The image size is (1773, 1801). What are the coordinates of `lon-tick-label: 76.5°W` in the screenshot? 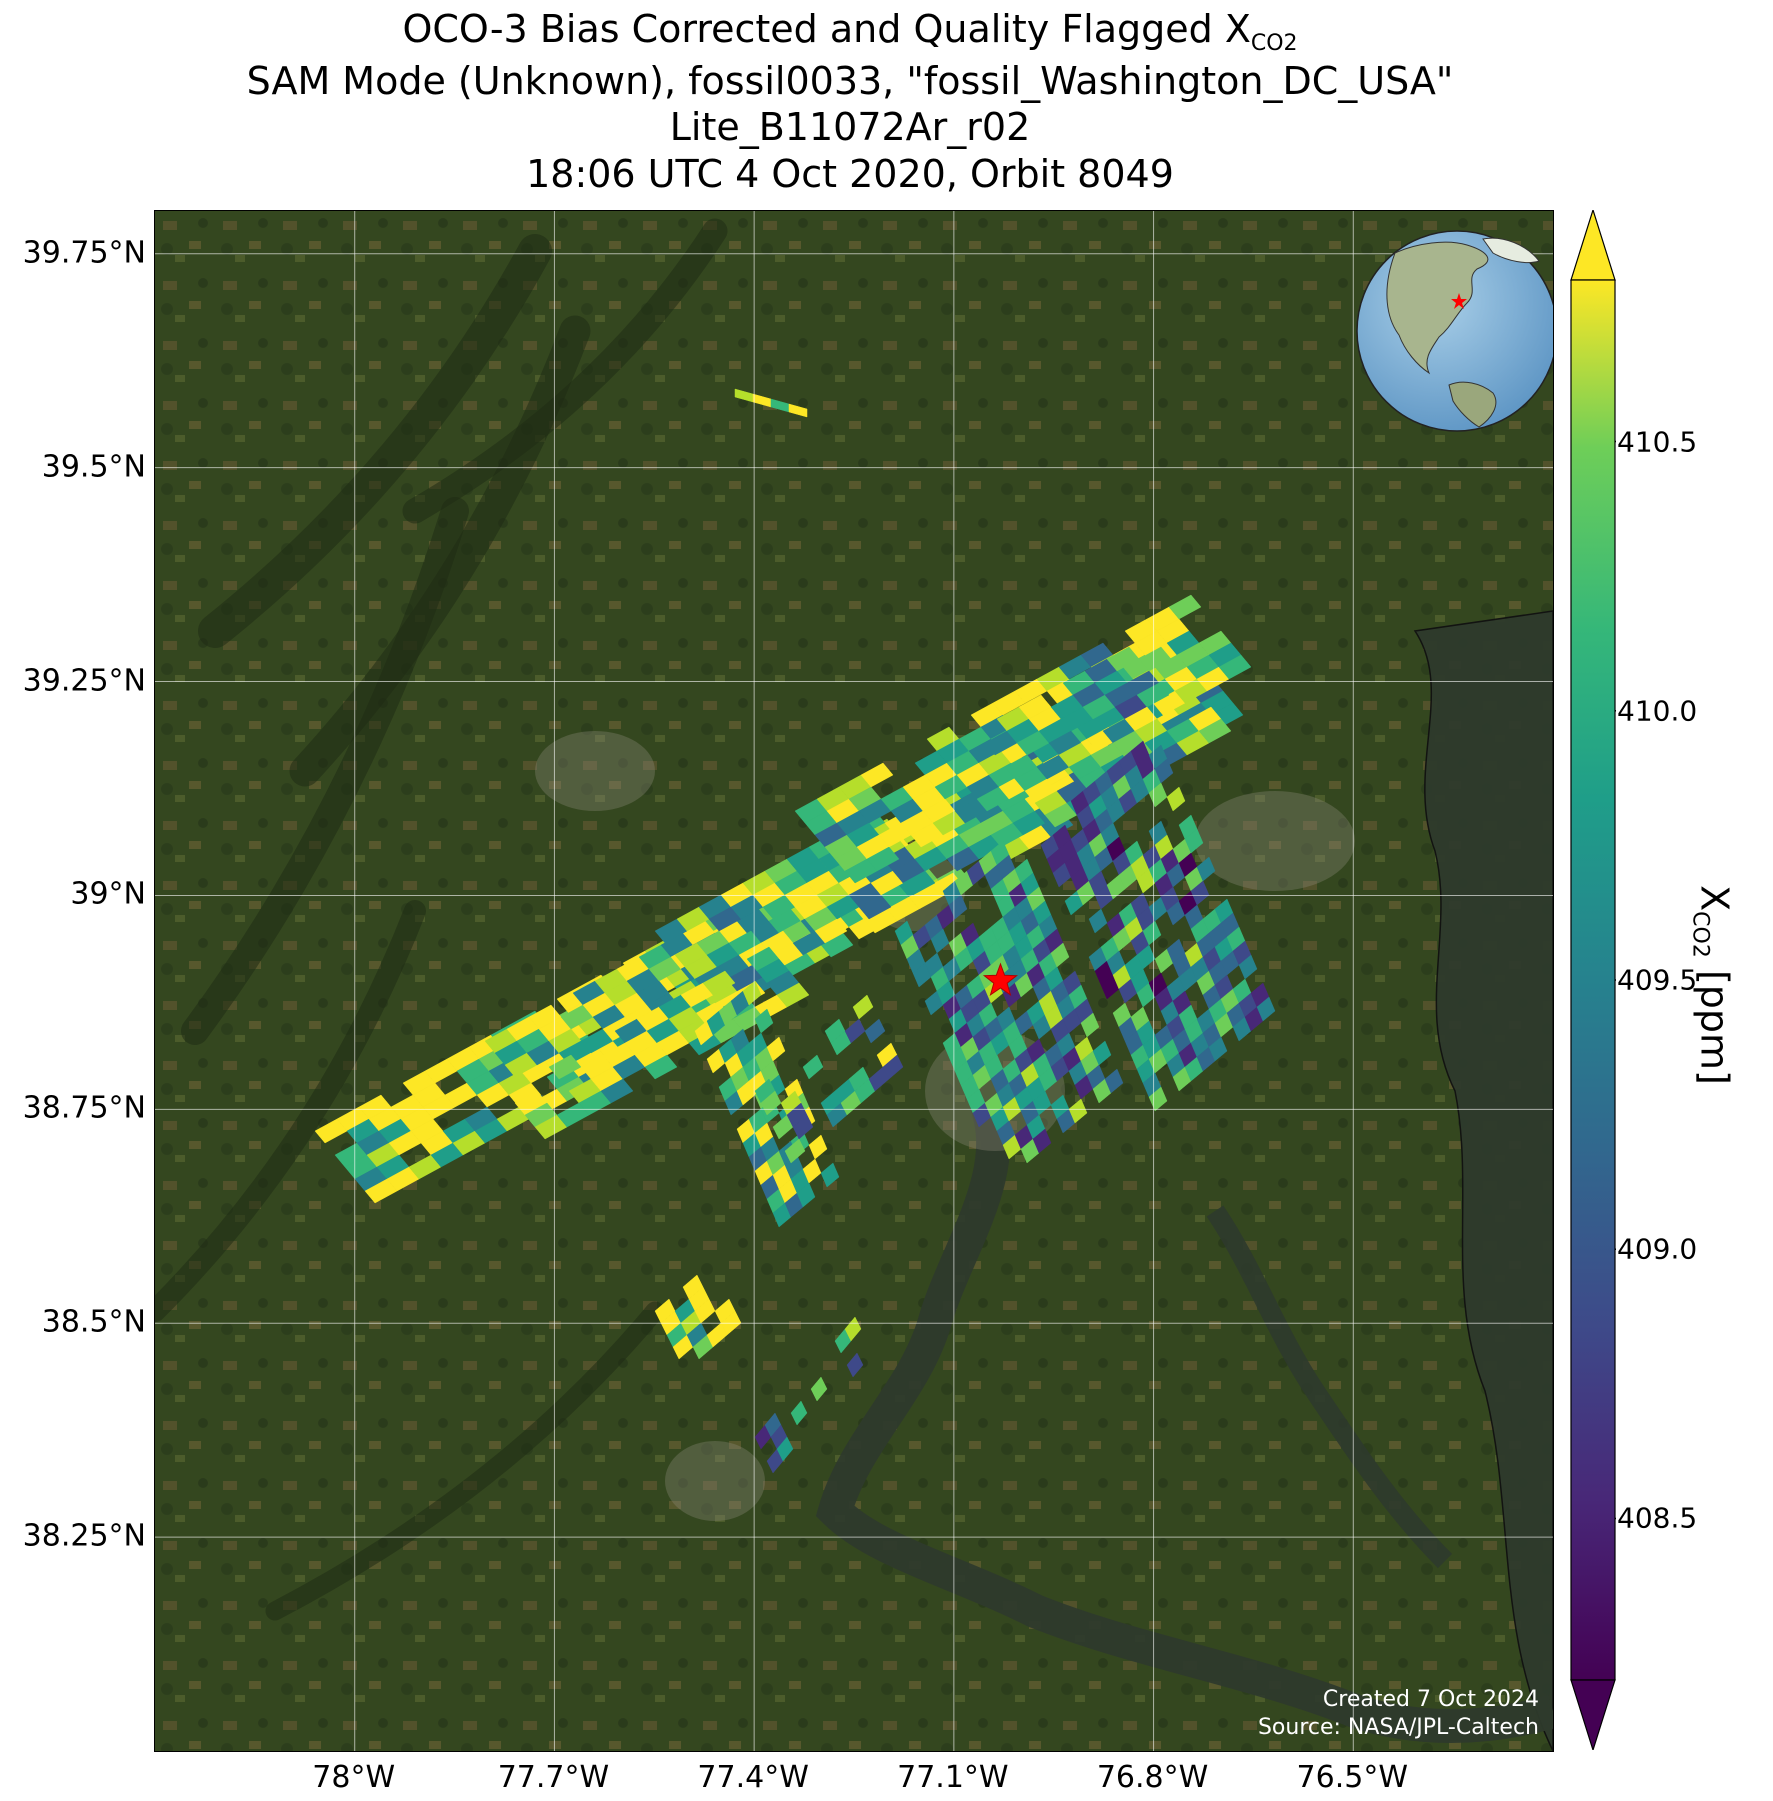 It's located at (1352, 1777).